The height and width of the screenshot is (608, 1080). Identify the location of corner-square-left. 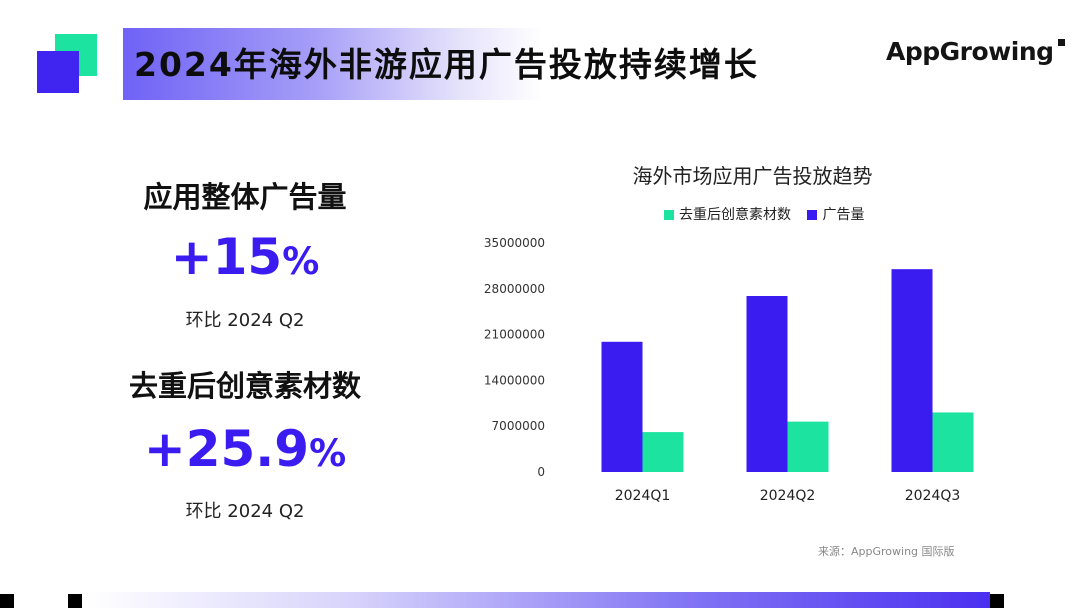
(7, 601).